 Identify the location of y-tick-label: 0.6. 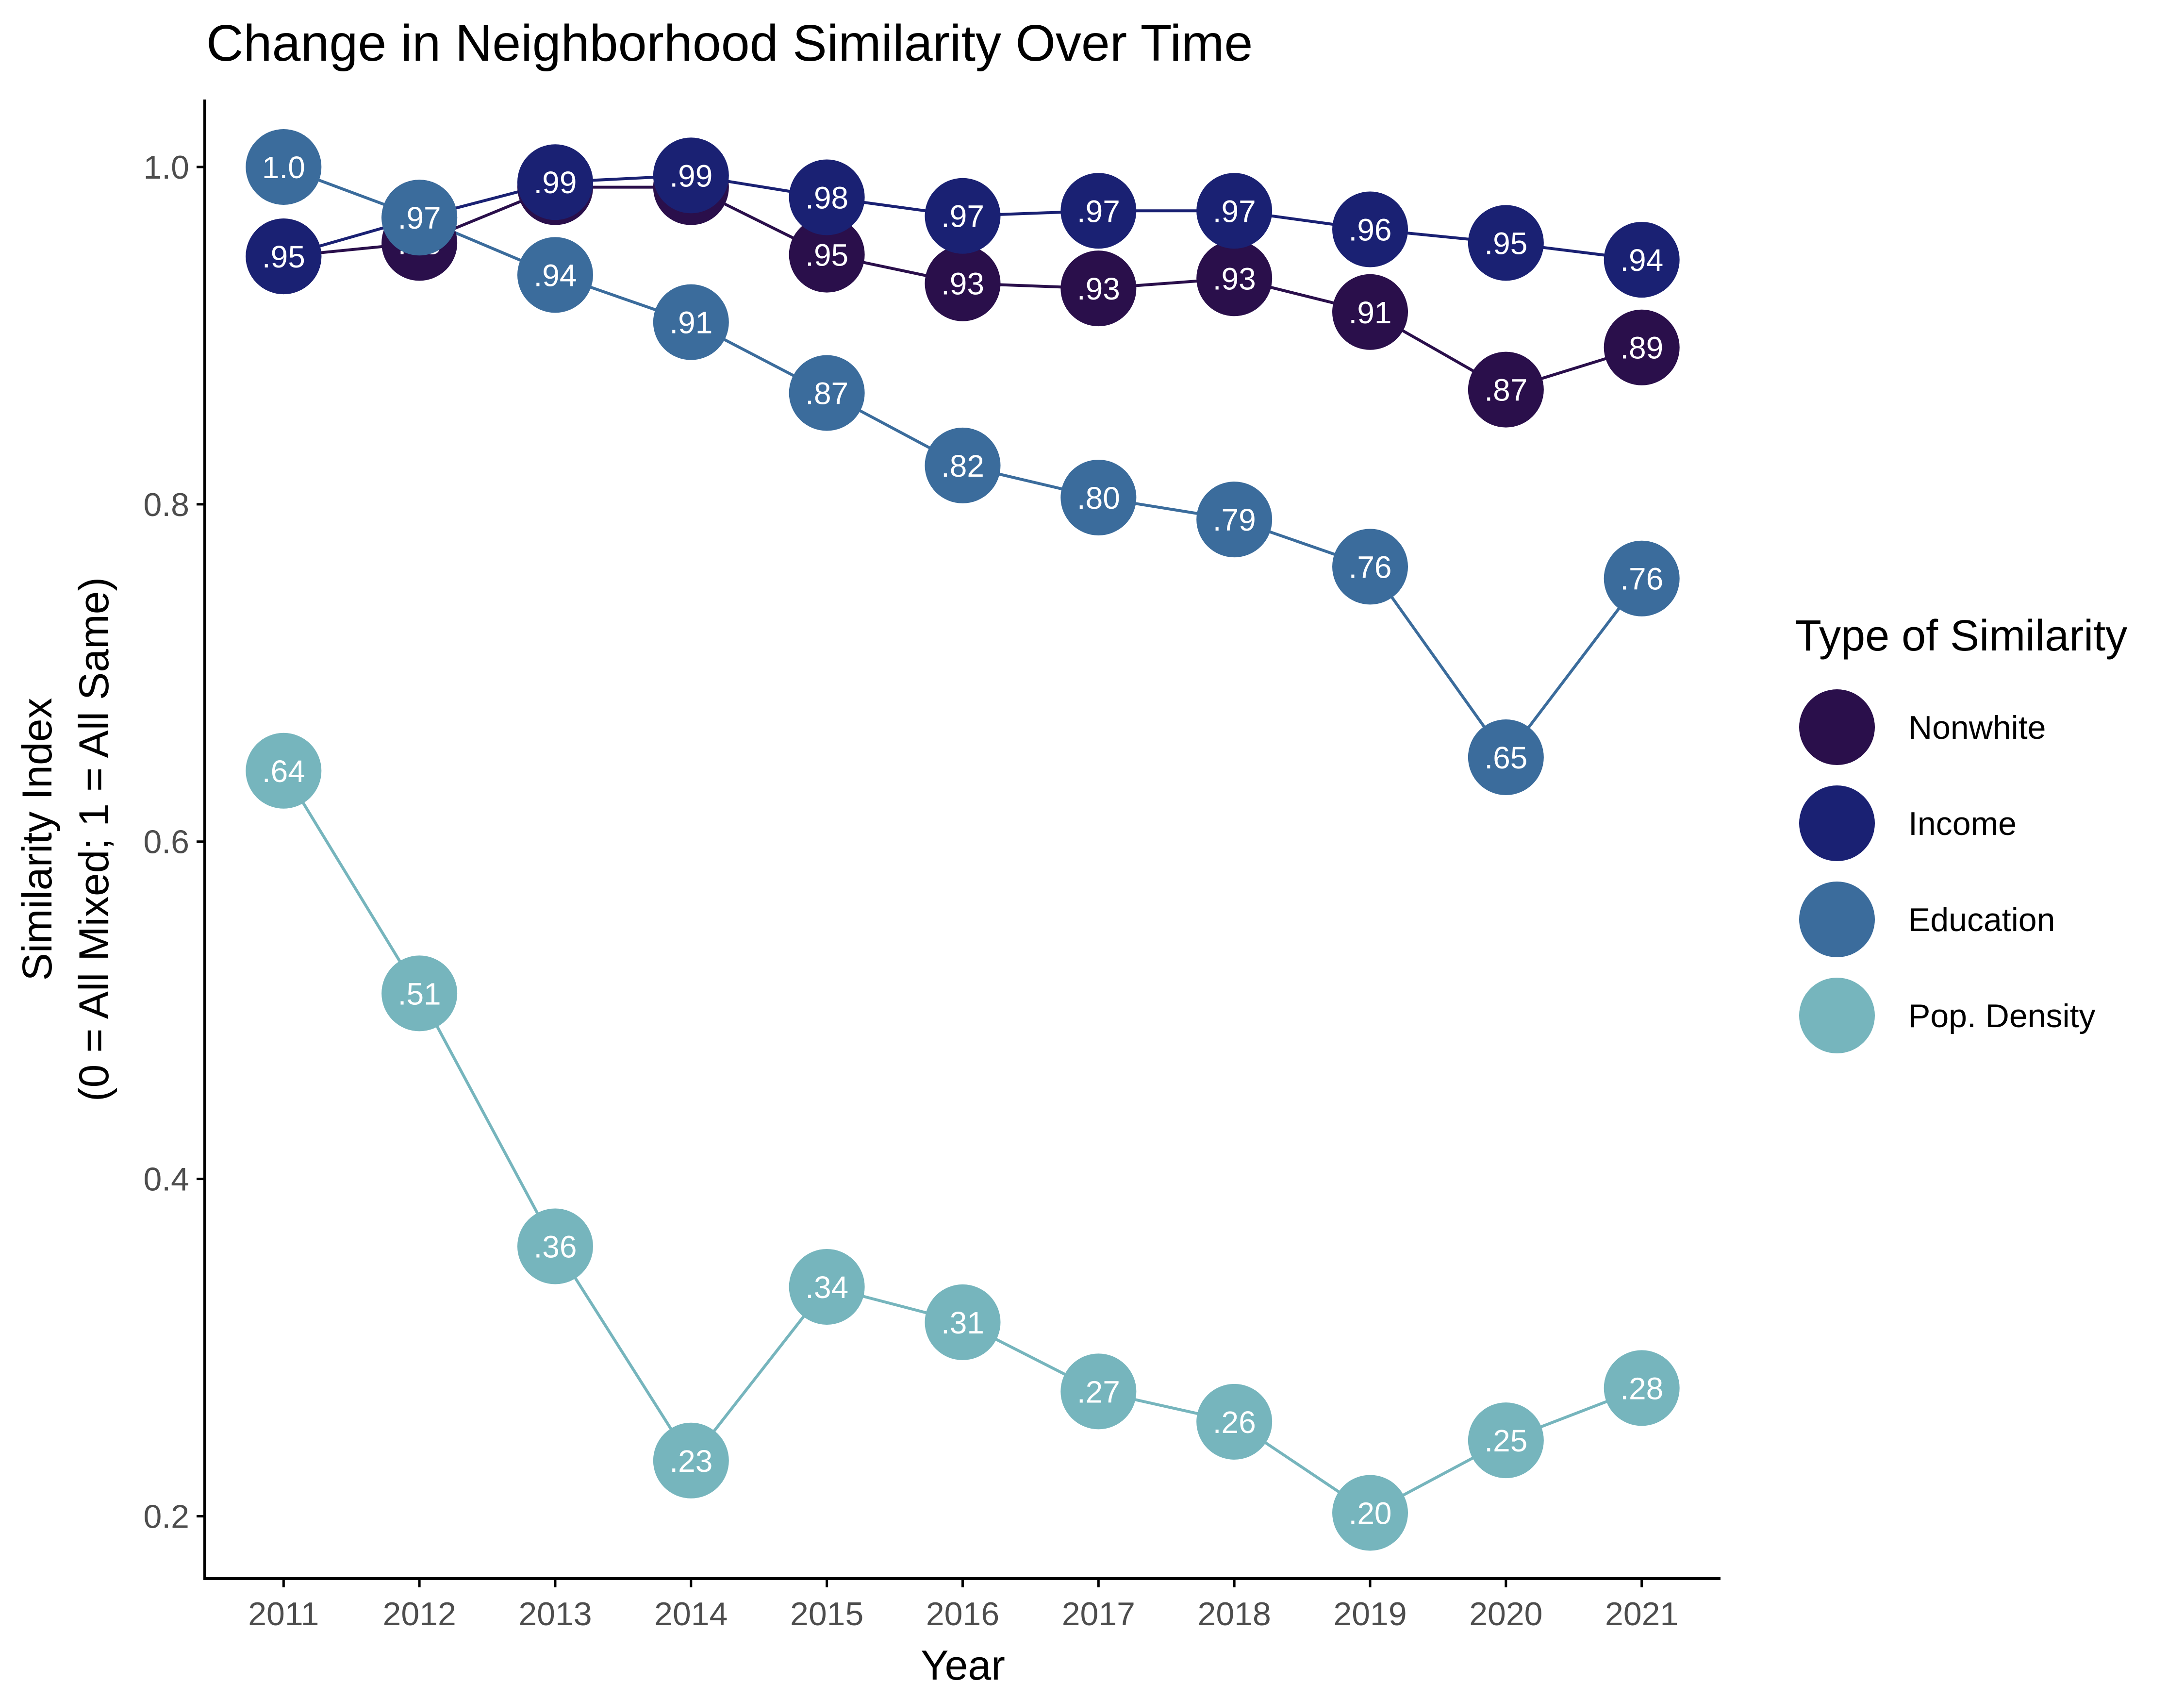
(166, 842).